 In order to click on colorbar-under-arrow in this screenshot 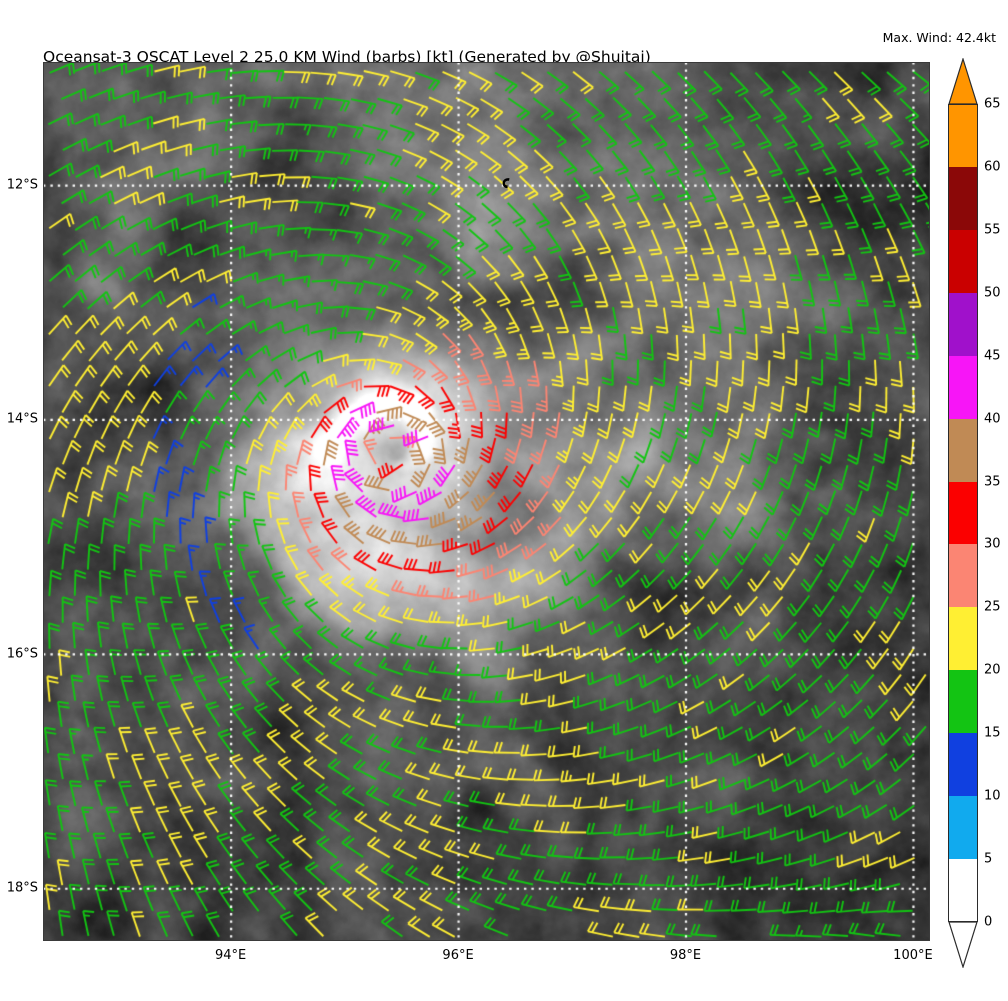, I will do `click(963, 944)`.